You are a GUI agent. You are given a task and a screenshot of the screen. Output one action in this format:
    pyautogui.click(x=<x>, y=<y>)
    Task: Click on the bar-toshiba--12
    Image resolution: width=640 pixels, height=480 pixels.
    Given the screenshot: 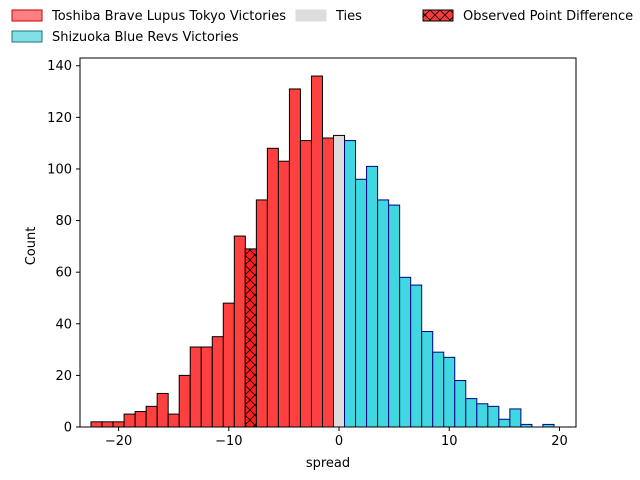 What is the action you would take?
    pyautogui.click(x=206, y=387)
    